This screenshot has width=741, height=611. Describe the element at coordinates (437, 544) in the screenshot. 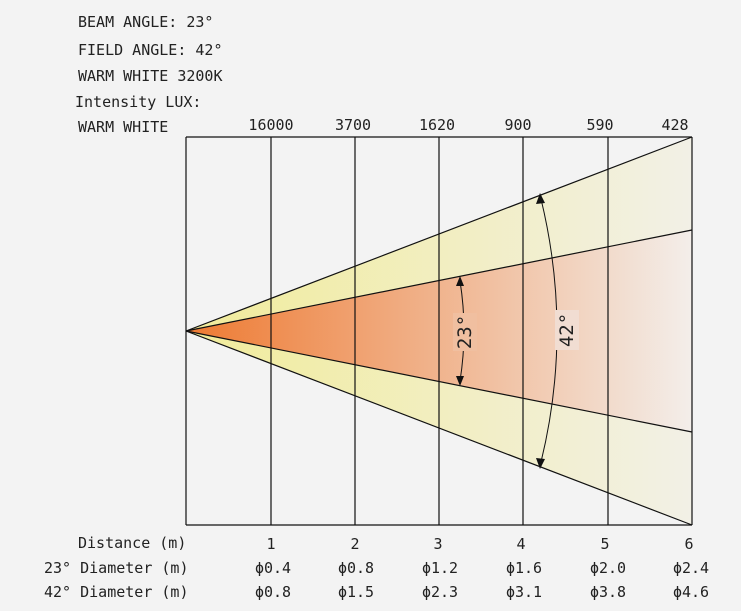

I see `distance-value: 3` at that location.